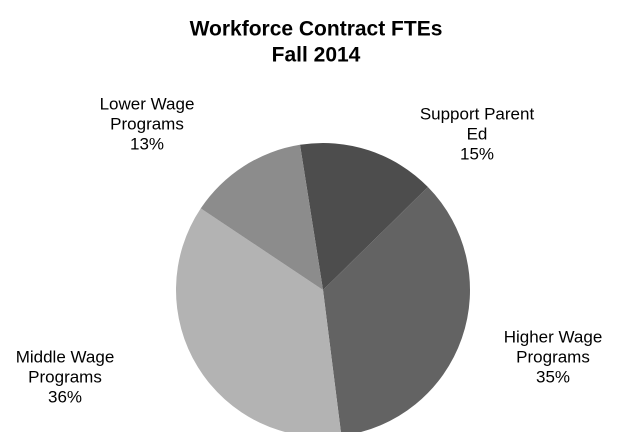  Describe the element at coordinates (316, 29) in the screenshot. I see `chart-title: Workforce Contract FTEs` at that location.